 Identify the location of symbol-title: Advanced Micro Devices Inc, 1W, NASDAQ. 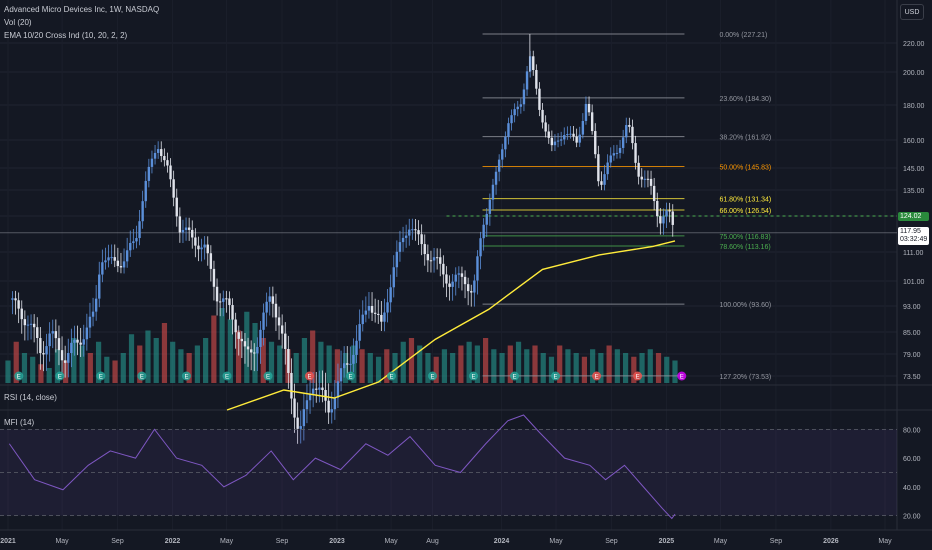
(82, 9).